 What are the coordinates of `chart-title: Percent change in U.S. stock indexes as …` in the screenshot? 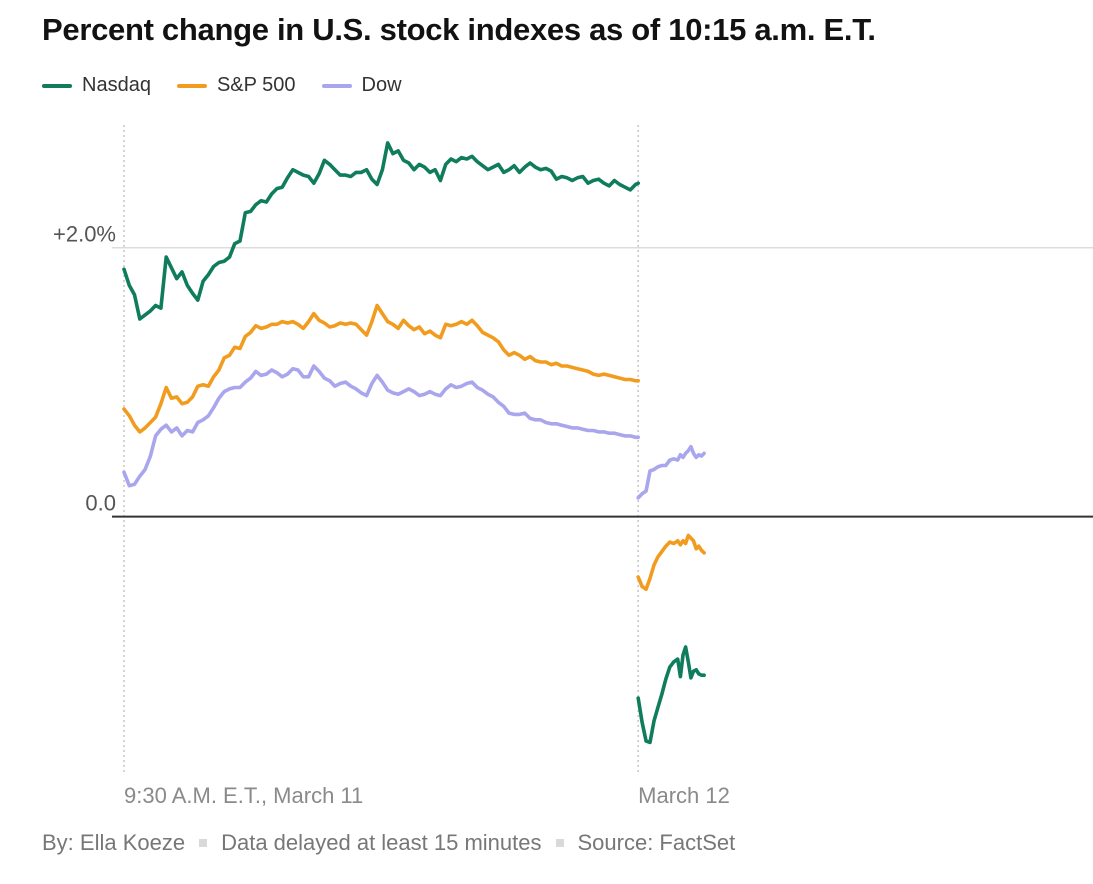 It's located at (459, 29).